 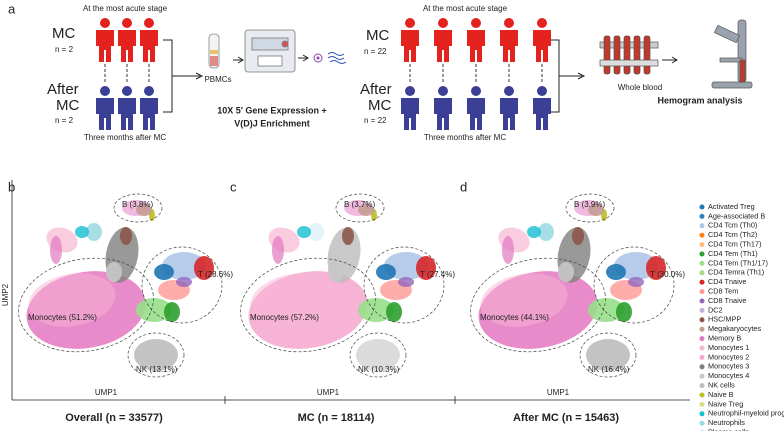 I want to click on tube-icon, so click(x=214, y=51).